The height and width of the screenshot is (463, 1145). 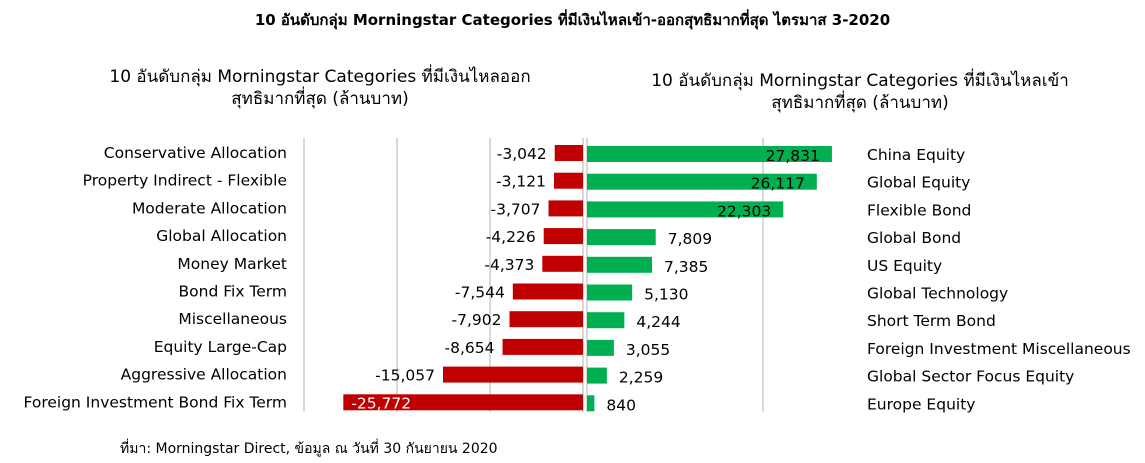 What do you see at coordinates (509, 265) in the screenshot?
I see `outflow-value-label: -4,373` at bounding box center [509, 265].